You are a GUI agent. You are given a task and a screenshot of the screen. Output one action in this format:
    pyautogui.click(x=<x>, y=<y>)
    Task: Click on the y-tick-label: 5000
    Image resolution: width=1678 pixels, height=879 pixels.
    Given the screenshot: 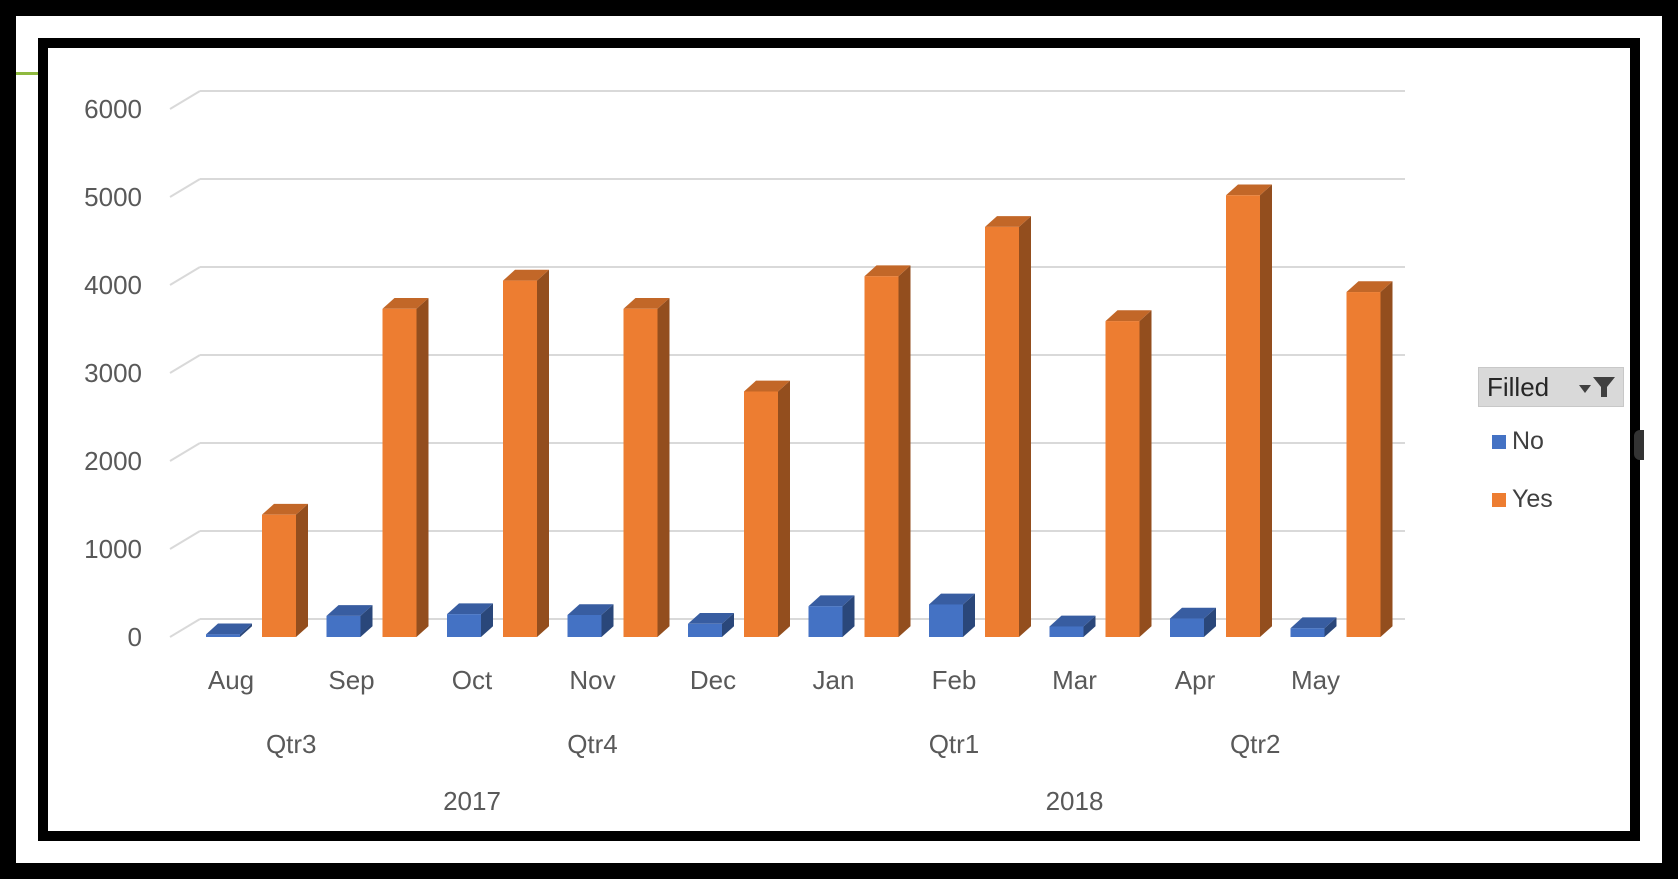 What is the action you would take?
    pyautogui.click(x=113, y=197)
    